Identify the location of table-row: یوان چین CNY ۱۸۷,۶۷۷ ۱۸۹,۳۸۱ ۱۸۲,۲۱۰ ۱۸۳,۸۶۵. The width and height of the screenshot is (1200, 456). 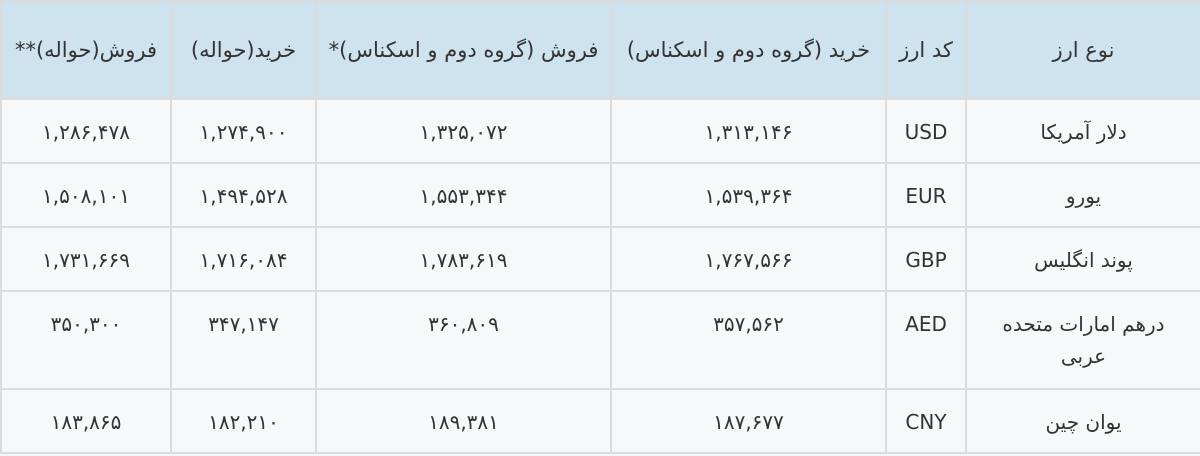
(600, 421).